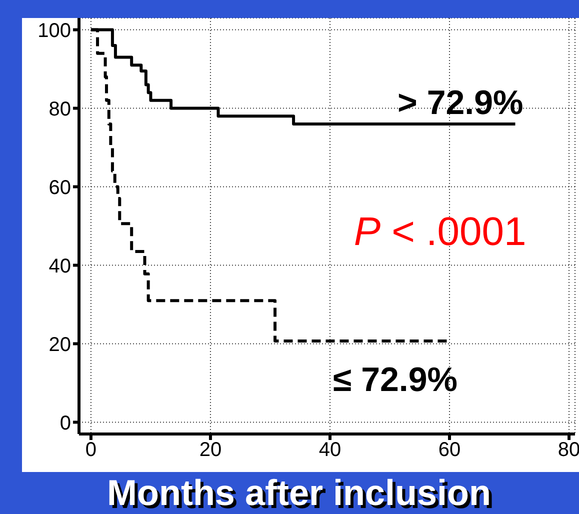  What do you see at coordinates (59, 345) in the screenshot?
I see `y-tick-label: 20` at bounding box center [59, 345].